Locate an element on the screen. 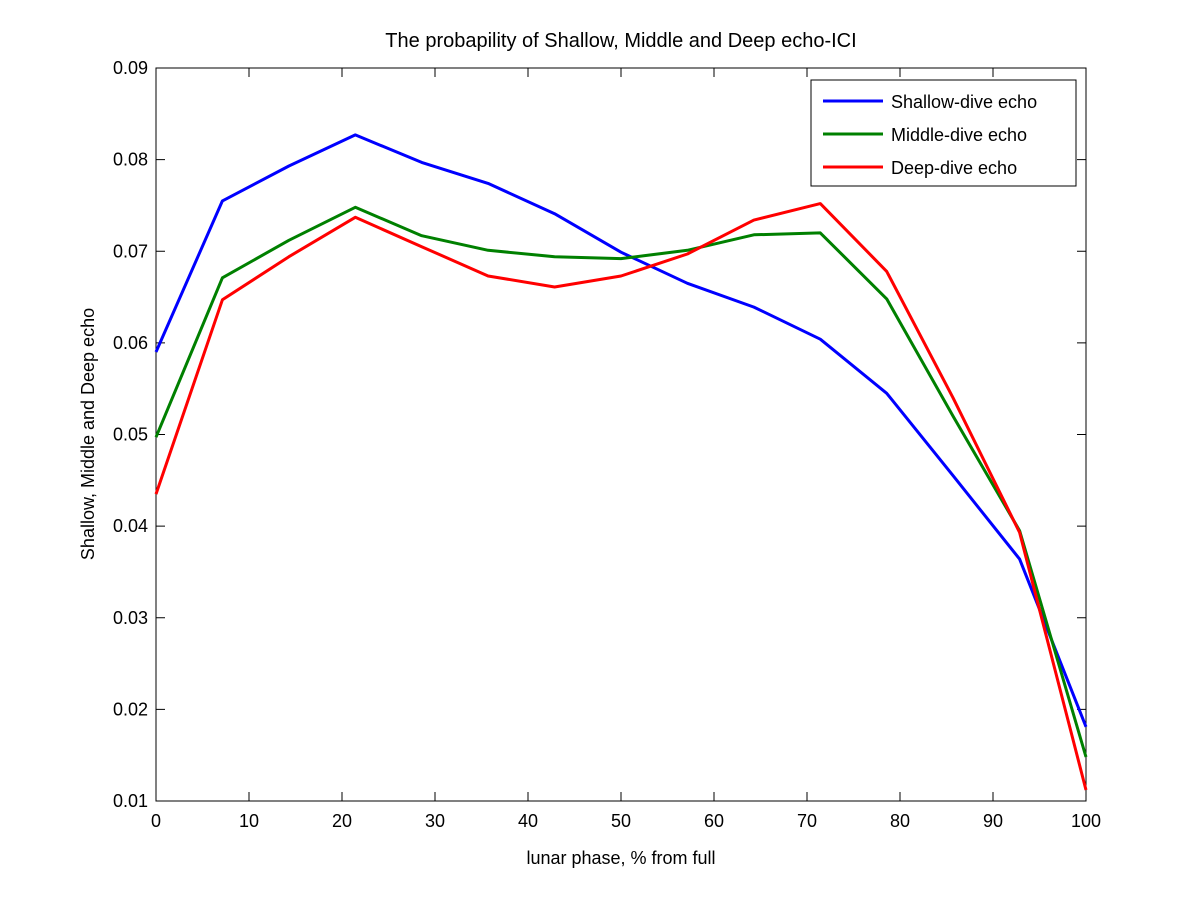 Image resolution: width=1200 pixels, height=905 pixels. x-tick-label: 0 is located at coordinates (156, 821).